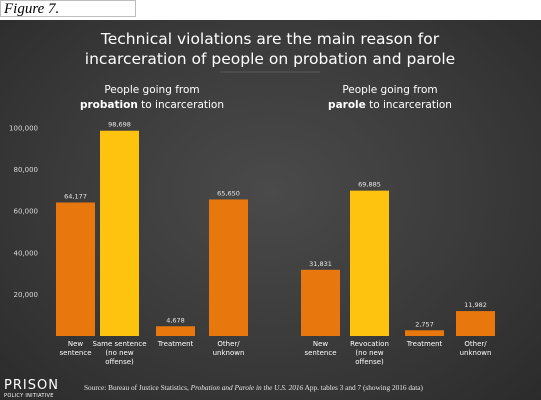 This screenshot has height=400, width=541. Describe the element at coordinates (321, 344) in the screenshot. I see `parole-category-label-1: New` at that location.